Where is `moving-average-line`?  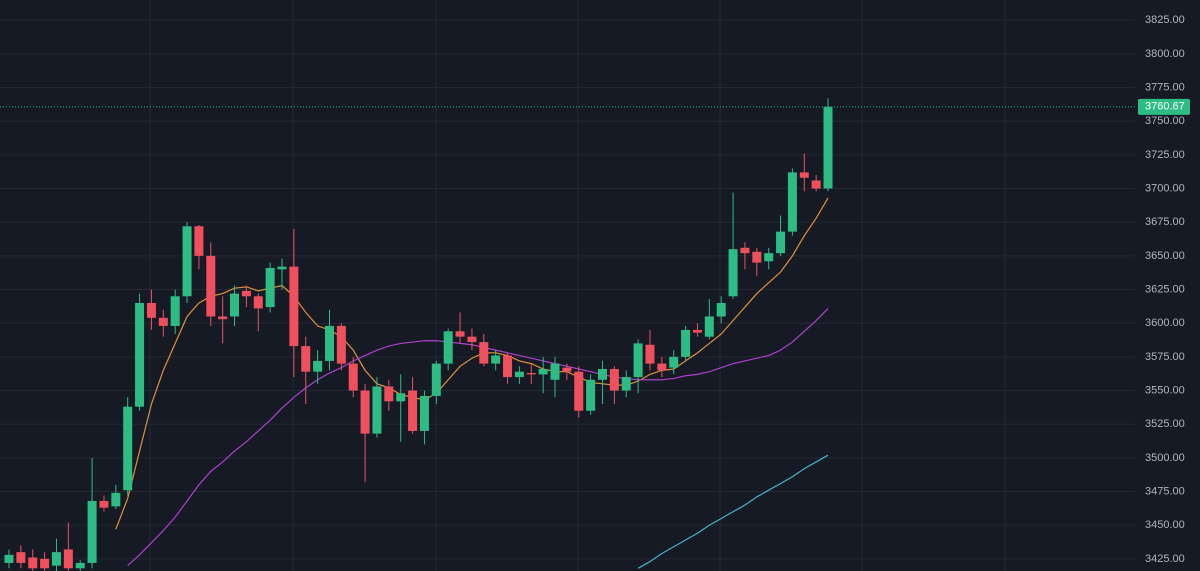 moving-average-line is located at coordinates (733, 511).